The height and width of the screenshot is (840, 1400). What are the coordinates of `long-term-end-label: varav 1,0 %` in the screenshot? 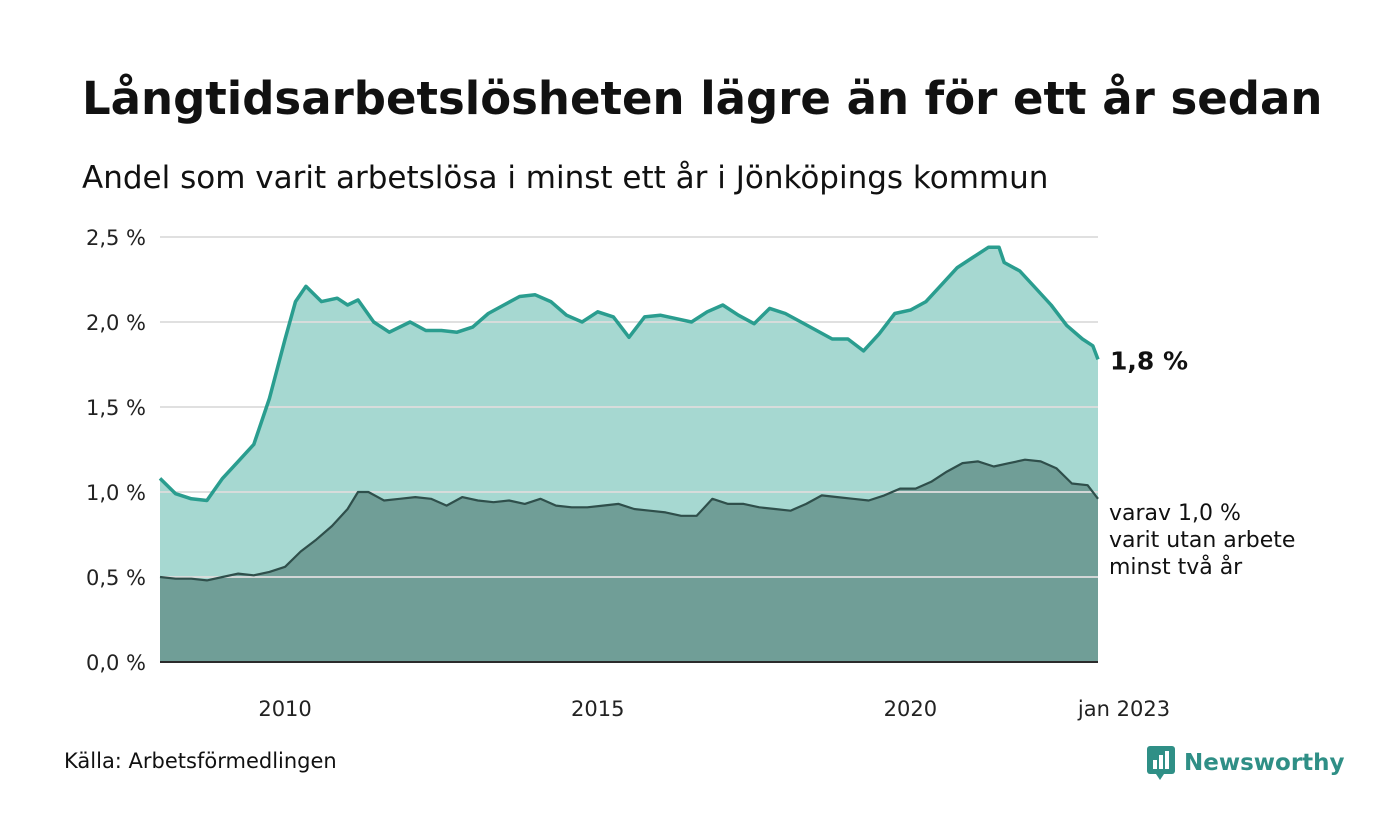 It's located at (1175, 513).